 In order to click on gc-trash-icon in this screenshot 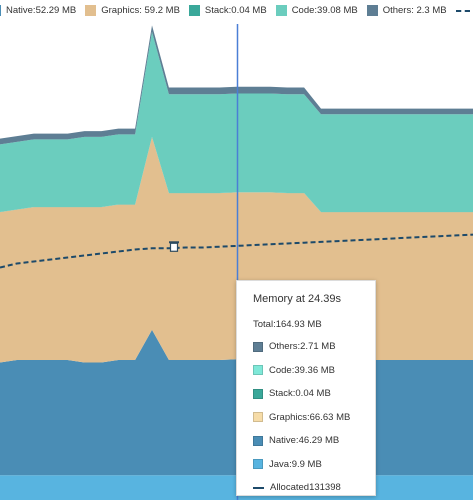, I will do `click(173, 246)`.